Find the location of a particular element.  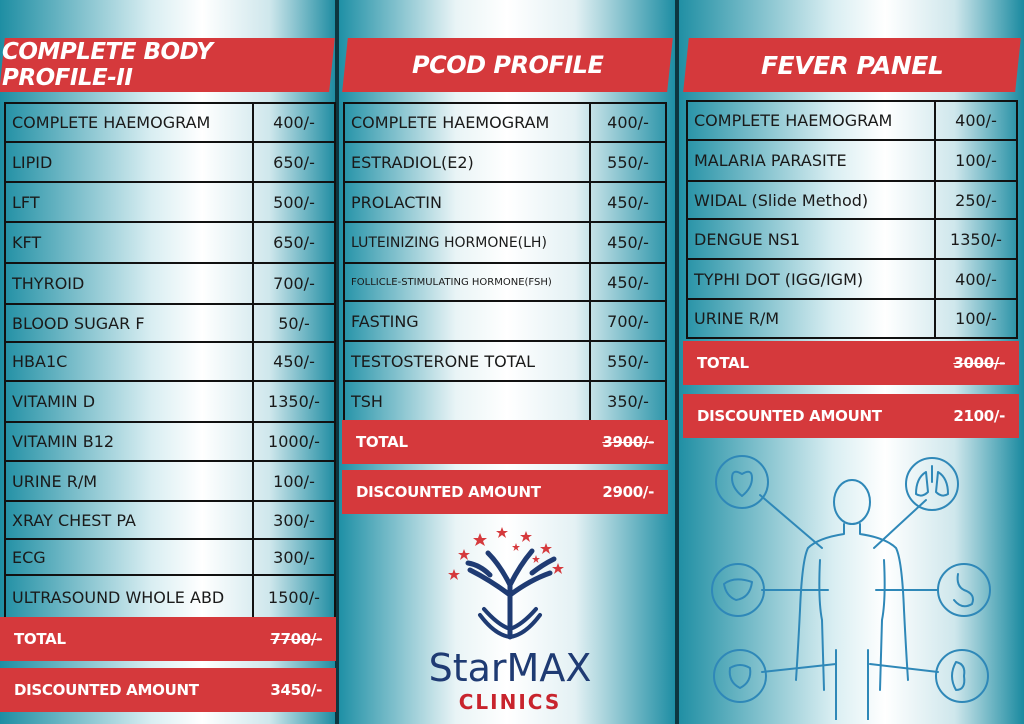

test-price: 1000/- is located at coordinates (294, 441).